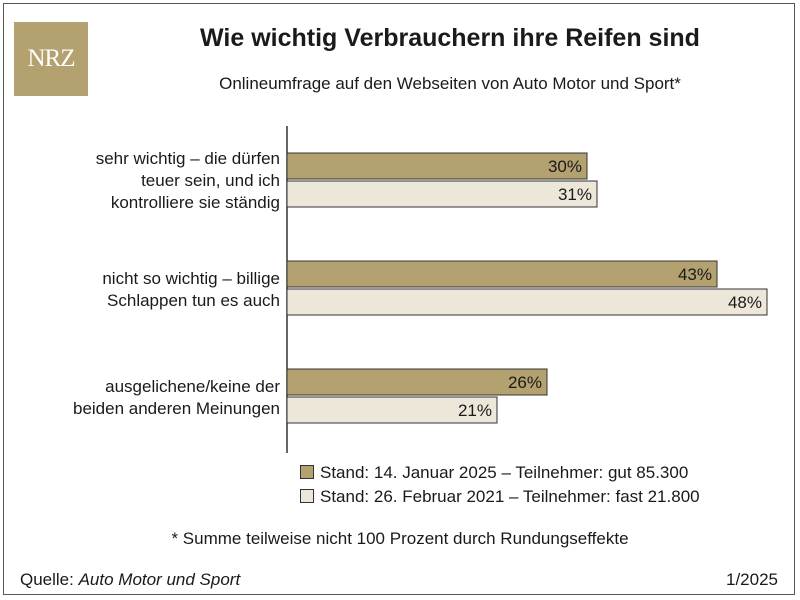 The image size is (800, 600). I want to click on category-label-line: ausgelichene/keine der, so click(192, 386).